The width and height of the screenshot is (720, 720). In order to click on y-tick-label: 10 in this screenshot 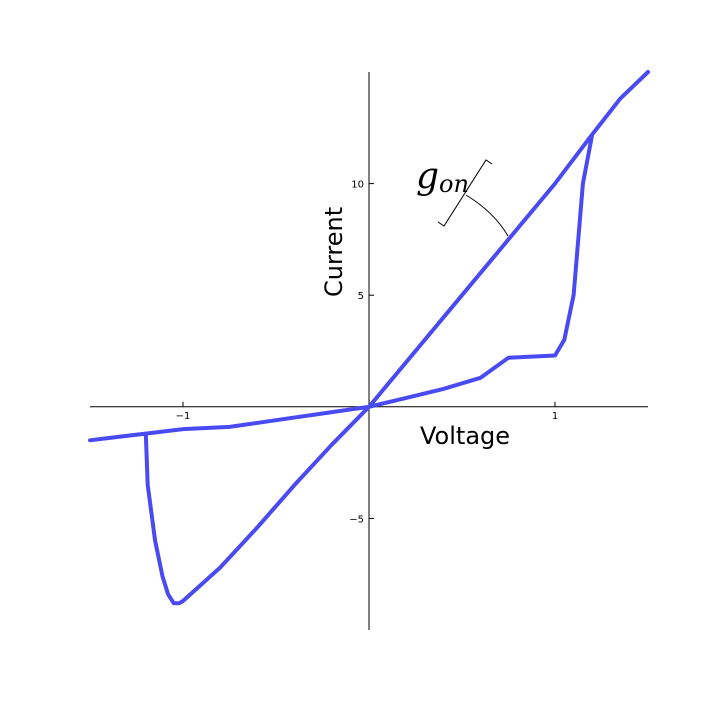, I will do `click(357, 185)`.